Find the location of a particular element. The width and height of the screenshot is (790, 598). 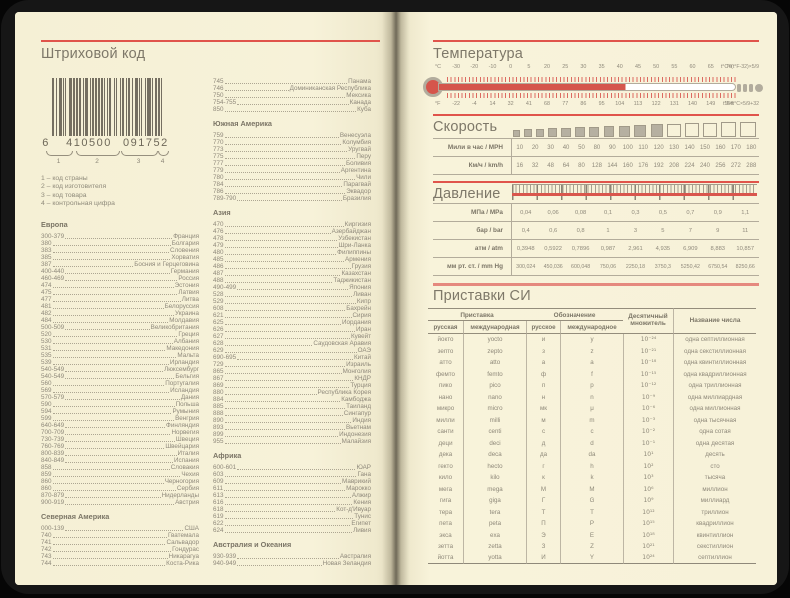

si-number-name: одна триллионная is located at coordinates (714, 386).